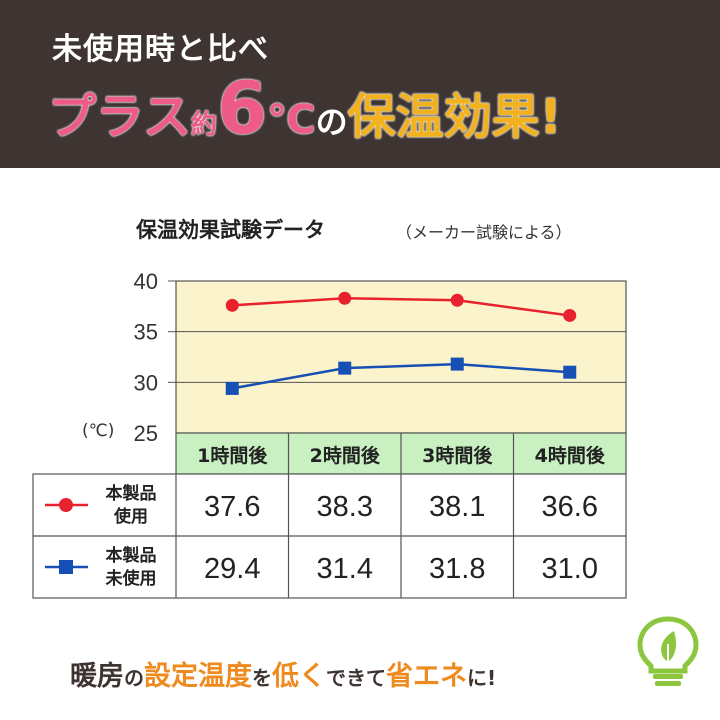 This screenshot has height=720, width=720. I want to click on footer-message: 暖房の設定温度を低くできて省エネに!, so click(283, 673).